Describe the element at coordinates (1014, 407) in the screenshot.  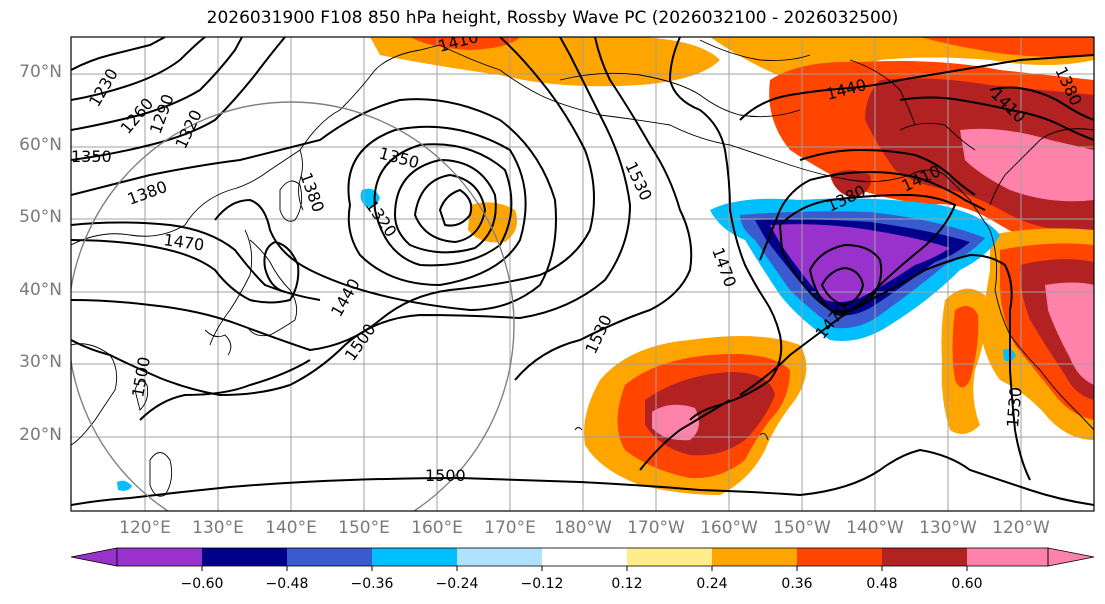
I see `contour-label: 1530` at that location.